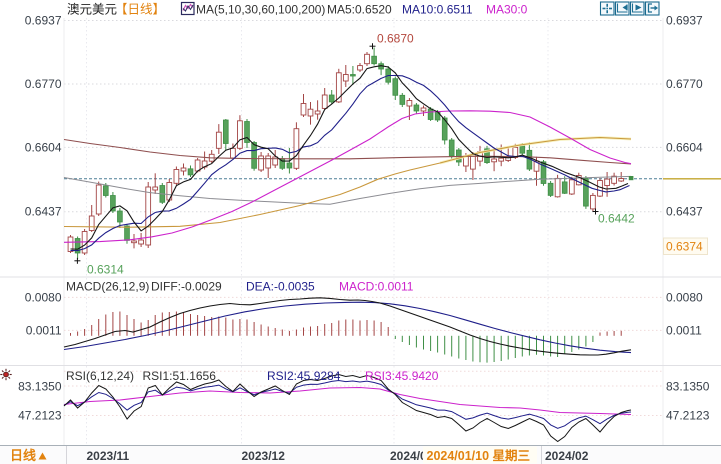  What do you see at coordinates (507, 10) in the screenshot?
I see `svg-text: MA30:0` at bounding box center [507, 10].